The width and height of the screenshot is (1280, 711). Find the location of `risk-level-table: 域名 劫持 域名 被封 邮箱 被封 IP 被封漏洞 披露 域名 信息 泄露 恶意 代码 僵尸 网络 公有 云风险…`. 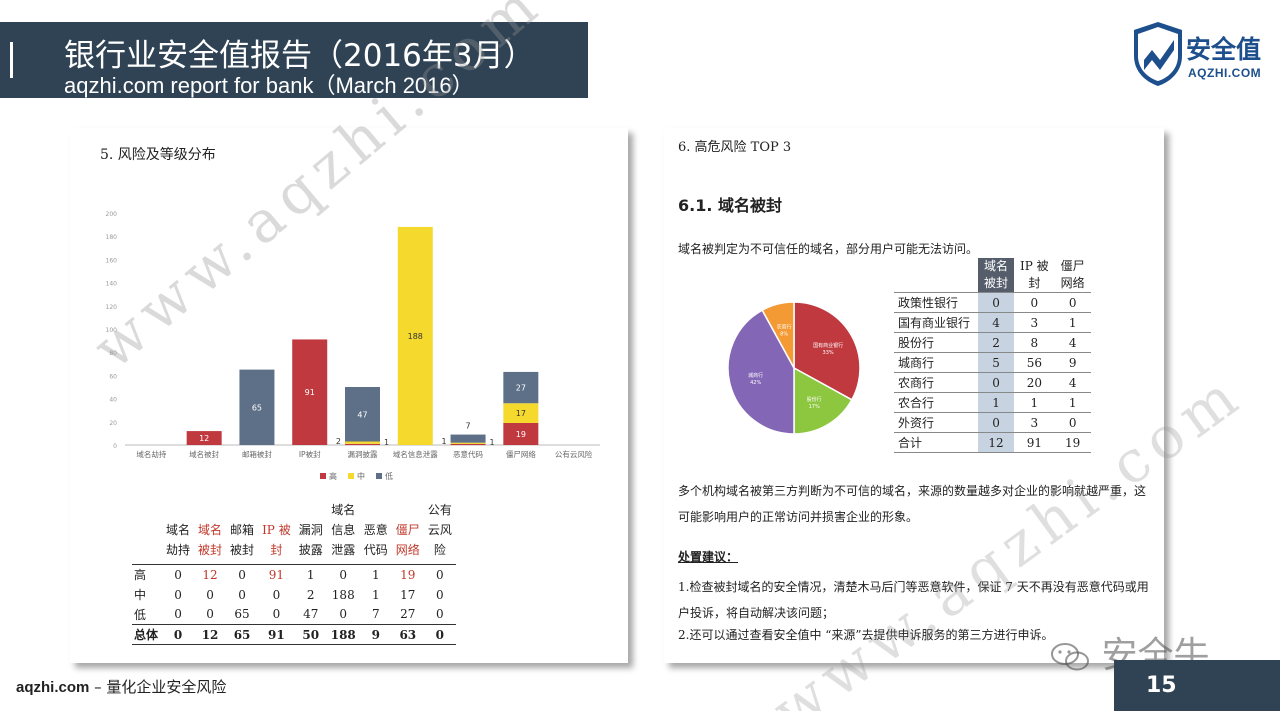

risk-level-table: 域名 劫持 域名 被封 邮箱 被封 IP 被封漏洞 披露 域名 信息 泄露 恶意 代码 僵尸 网络 公有 云风险… is located at coordinates (294, 572).